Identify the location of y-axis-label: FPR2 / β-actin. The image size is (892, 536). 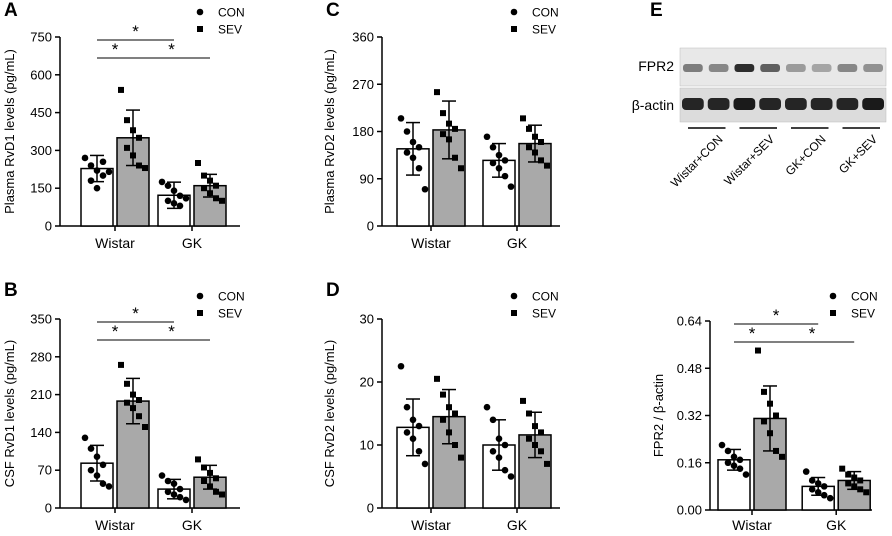
(658, 415).